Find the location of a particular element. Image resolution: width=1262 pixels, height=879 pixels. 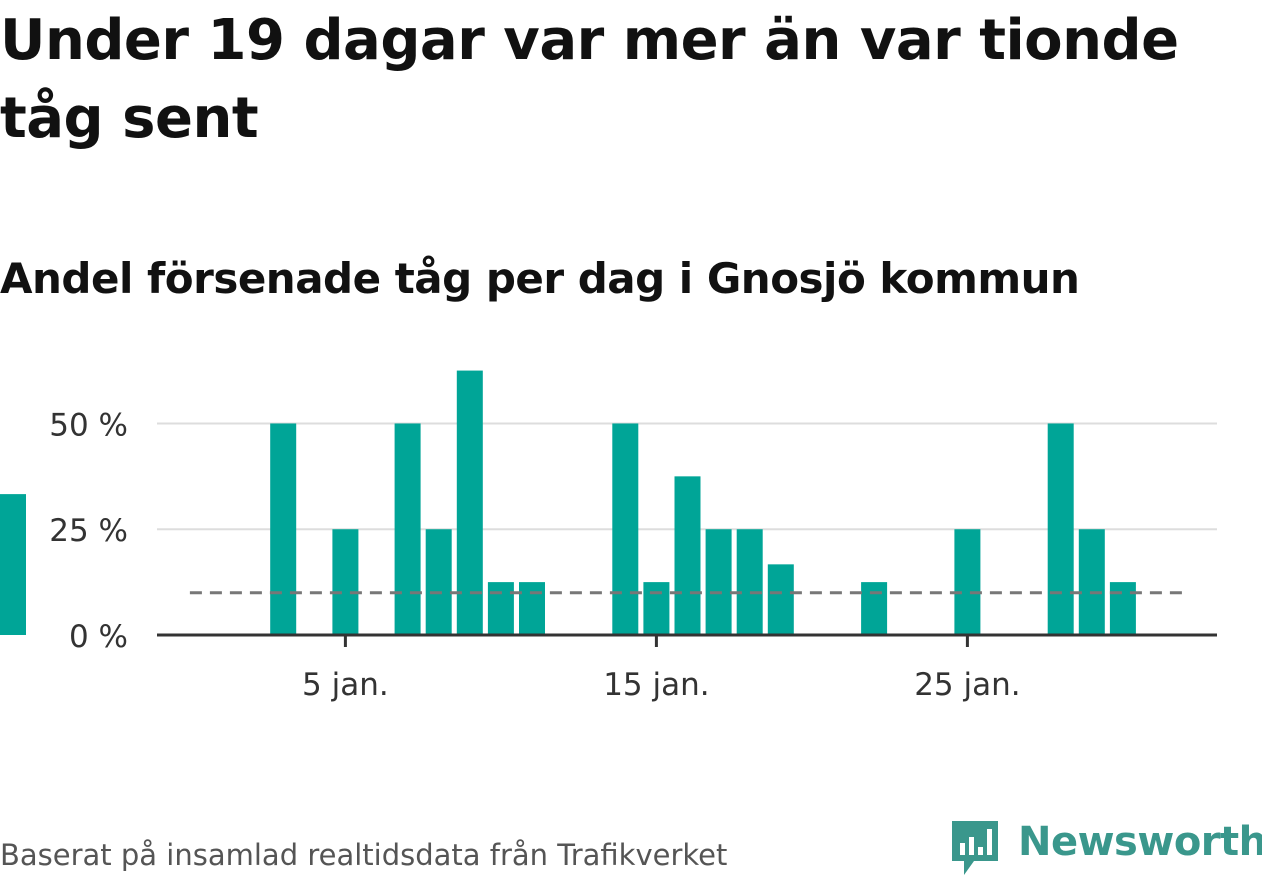

newsworthy-chart-bubble-icon is located at coordinates (975, 848).